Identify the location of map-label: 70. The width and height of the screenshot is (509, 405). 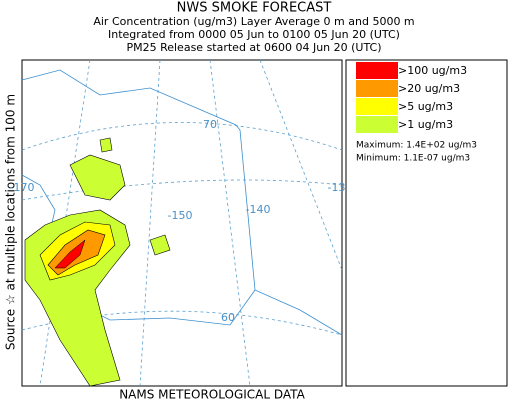
(210, 124).